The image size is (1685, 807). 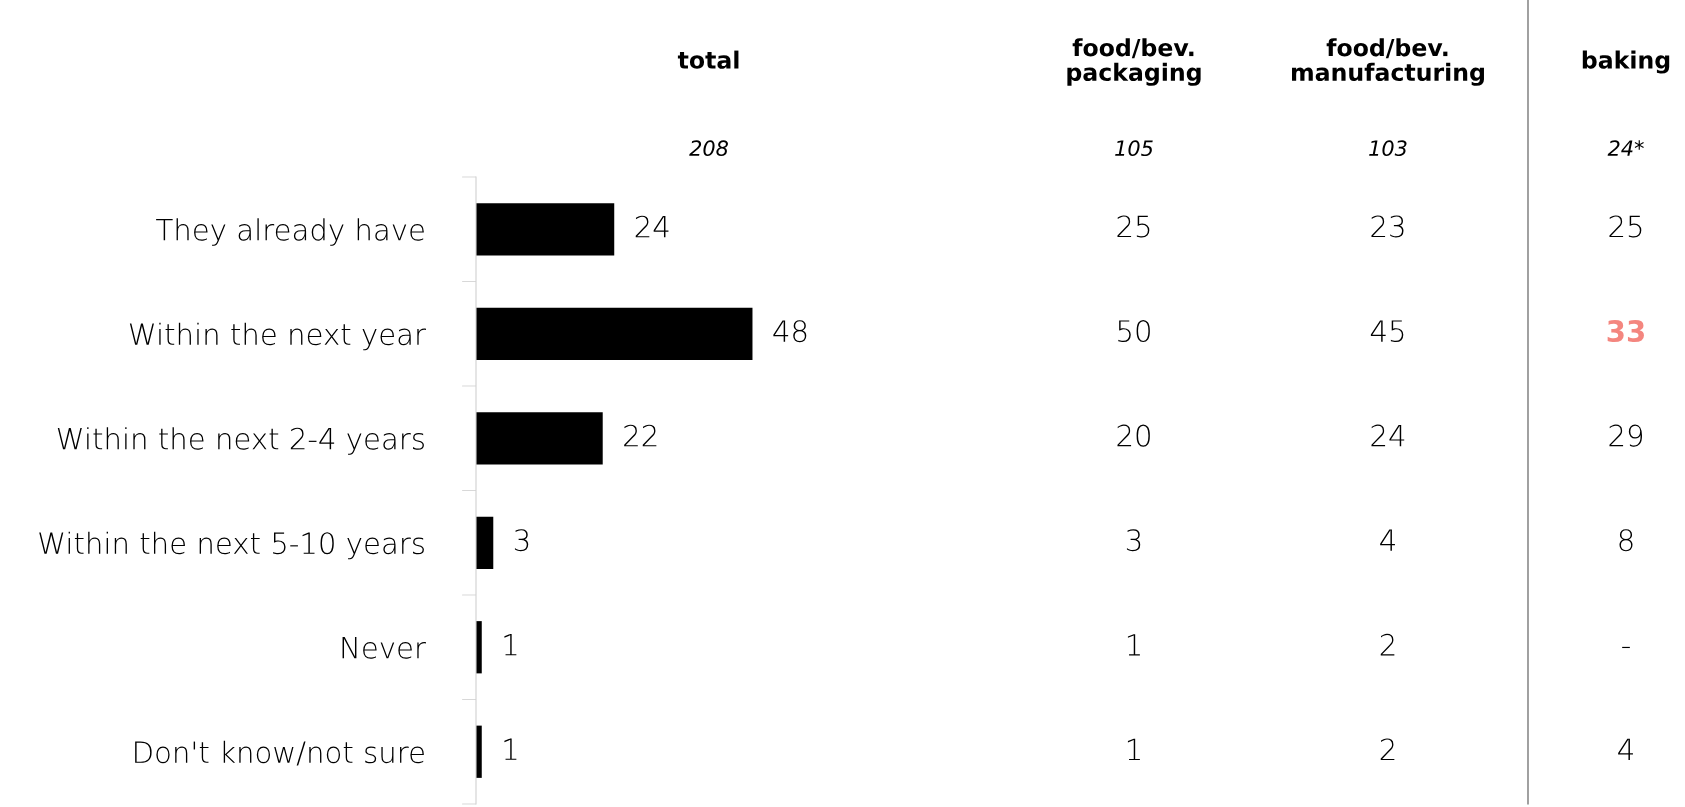 What do you see at coordinates (1625, 331) in the screenshot?
I see `text: 33` at bounding box center [1625, 331].